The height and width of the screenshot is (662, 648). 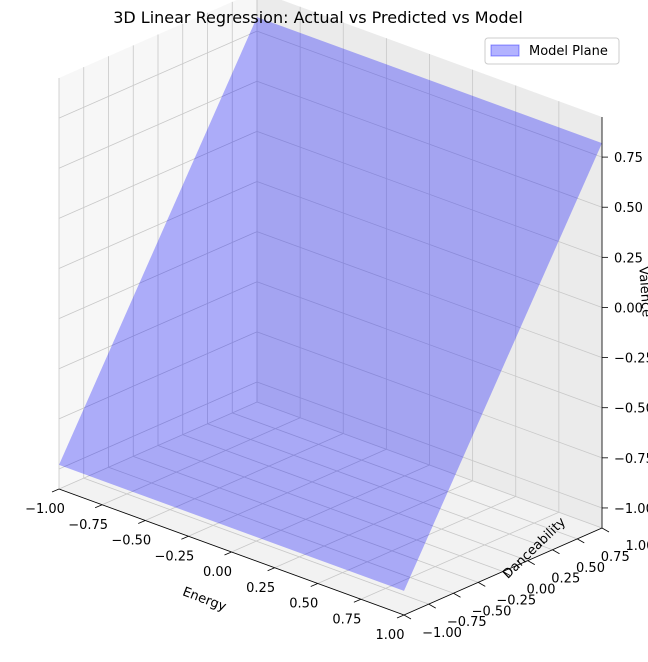 I want to click on z-axis: −1.00 −0.75 −0.50 −0.25 0.00 0.25 0.50 0.75, so click(x=624, y=322).